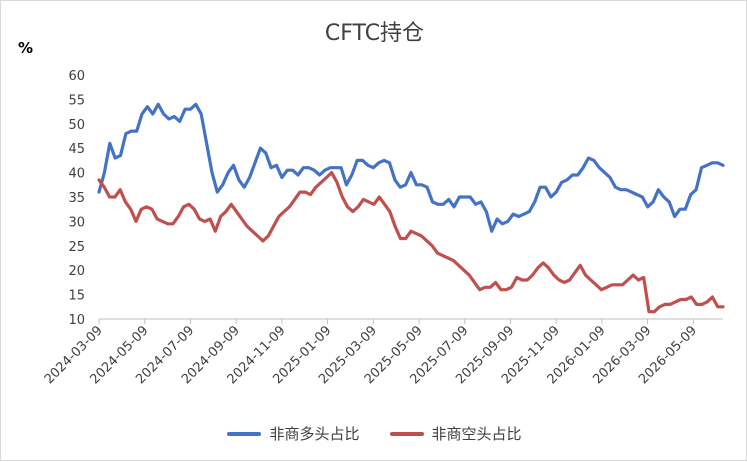  What do you see at coordinates (26, 48) in the screenshot?
I see `y-unit-label: %` at bounding box center [26, 48].